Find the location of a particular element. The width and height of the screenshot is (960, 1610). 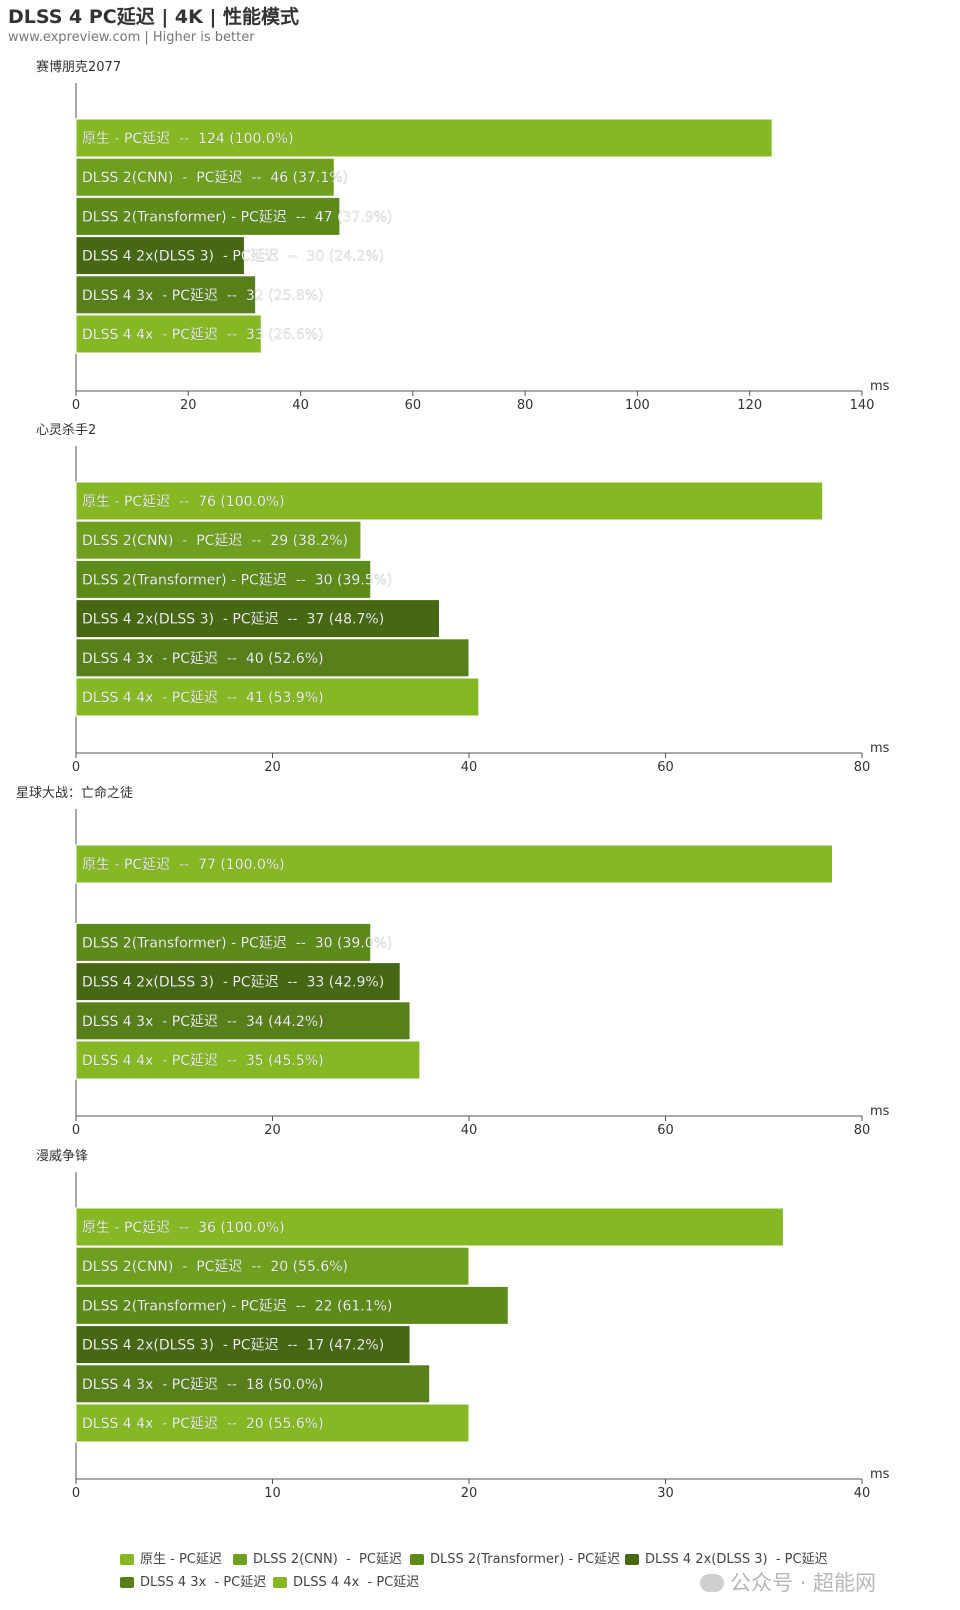

bar-label: DLSS 2(Transformer) - PC延迟 -- 47 (37.9%) is located at coordinates (237, 217).